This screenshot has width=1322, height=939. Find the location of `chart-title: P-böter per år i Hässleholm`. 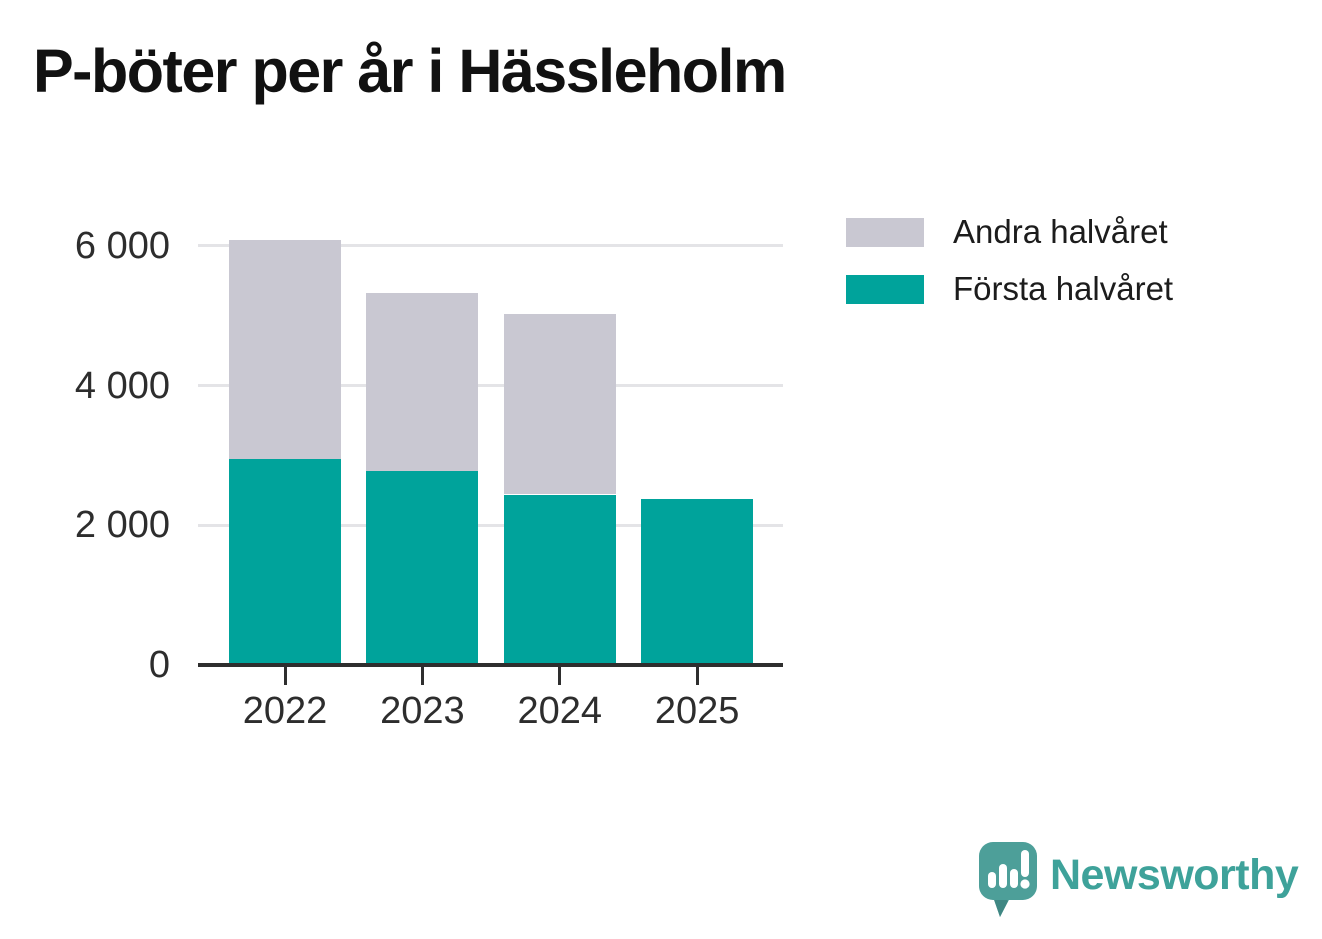

chart-title: P-böter per år i Hässleholm is located at coordinates (410, 71).